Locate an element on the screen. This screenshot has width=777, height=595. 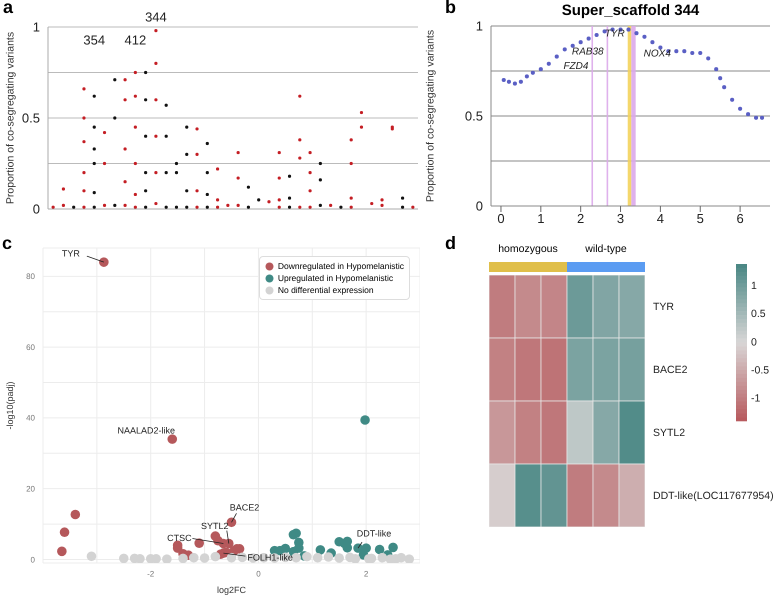
chart-title: Super_scaffold 344 is located at coordinates (630, 10).